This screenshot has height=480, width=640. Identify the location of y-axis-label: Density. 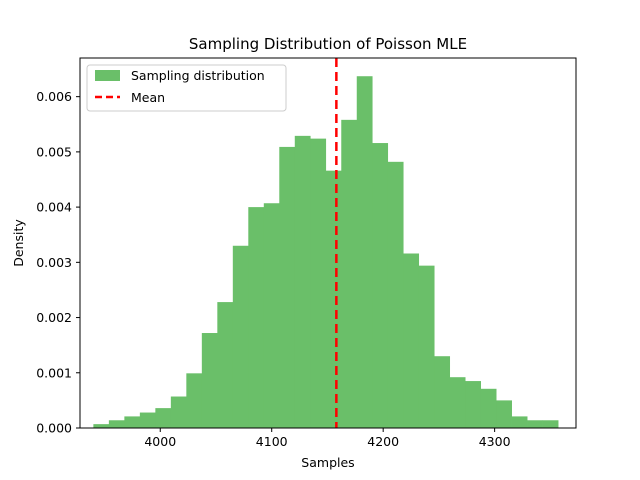
(18, 243).